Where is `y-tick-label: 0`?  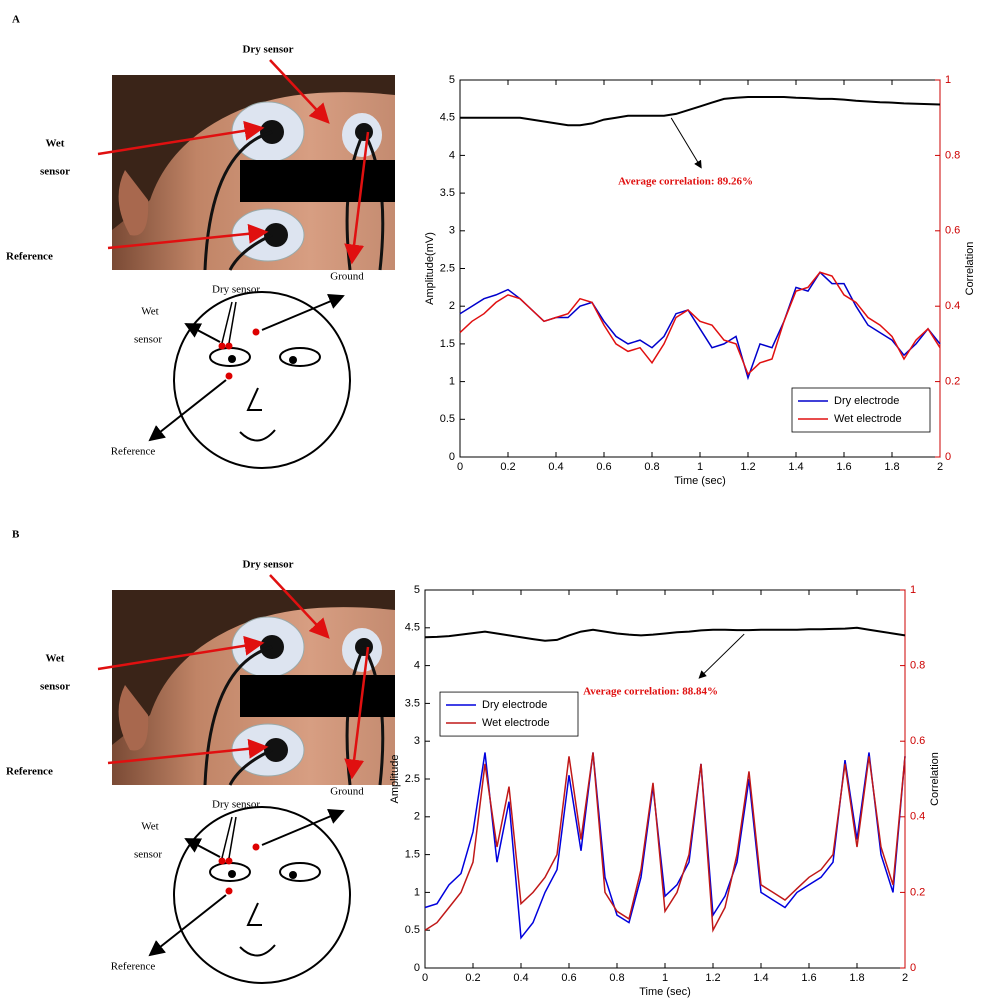
y-tick-label: 0 is located at coordinates (452, 457).